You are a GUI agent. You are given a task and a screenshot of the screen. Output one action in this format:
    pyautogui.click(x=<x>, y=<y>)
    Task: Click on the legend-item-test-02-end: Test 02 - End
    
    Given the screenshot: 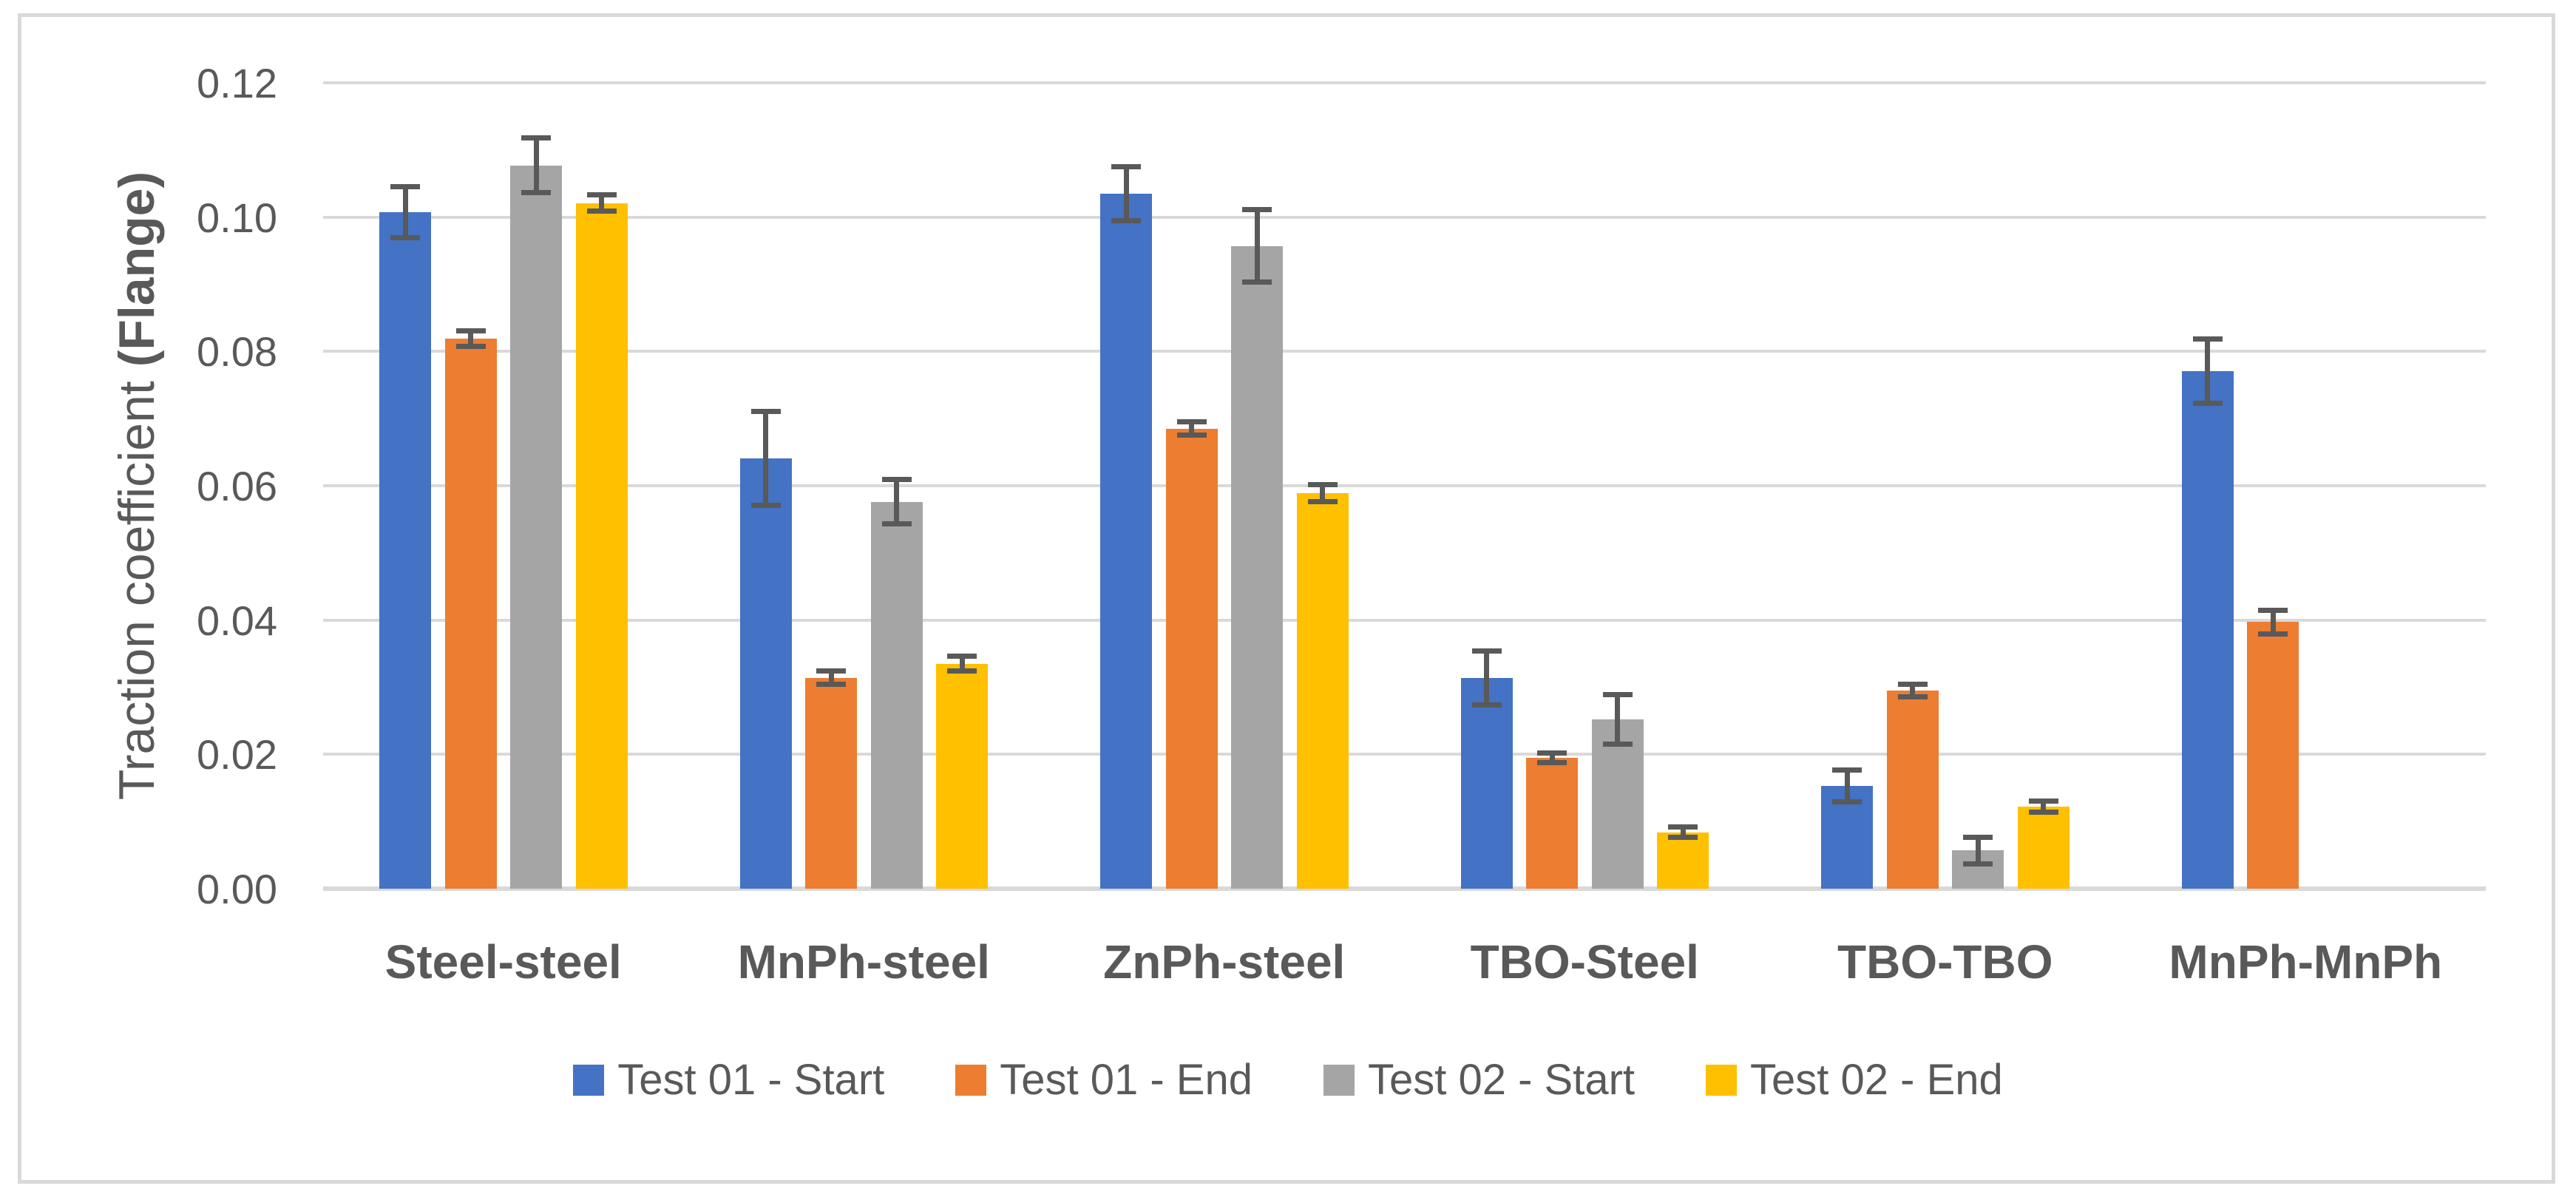 What is the action you would take?
    pyautogui.click(x=1854, y=1080)
    